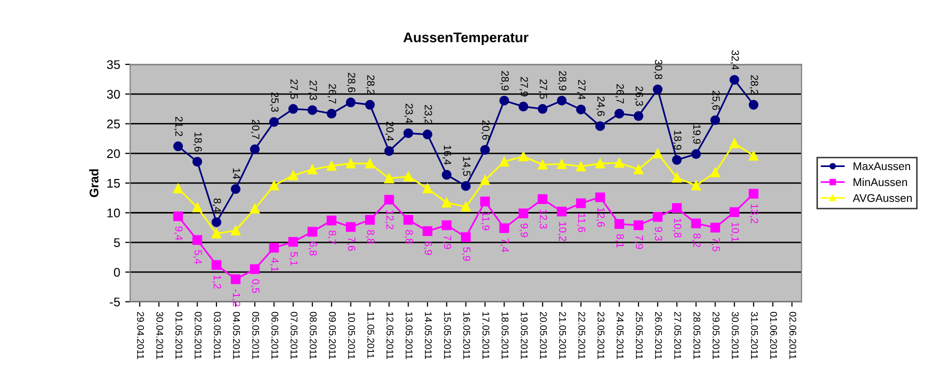 This screenshot has width=943, height=368. I want to click on x-tick-label: 13.05.2011, so click(409, 335).